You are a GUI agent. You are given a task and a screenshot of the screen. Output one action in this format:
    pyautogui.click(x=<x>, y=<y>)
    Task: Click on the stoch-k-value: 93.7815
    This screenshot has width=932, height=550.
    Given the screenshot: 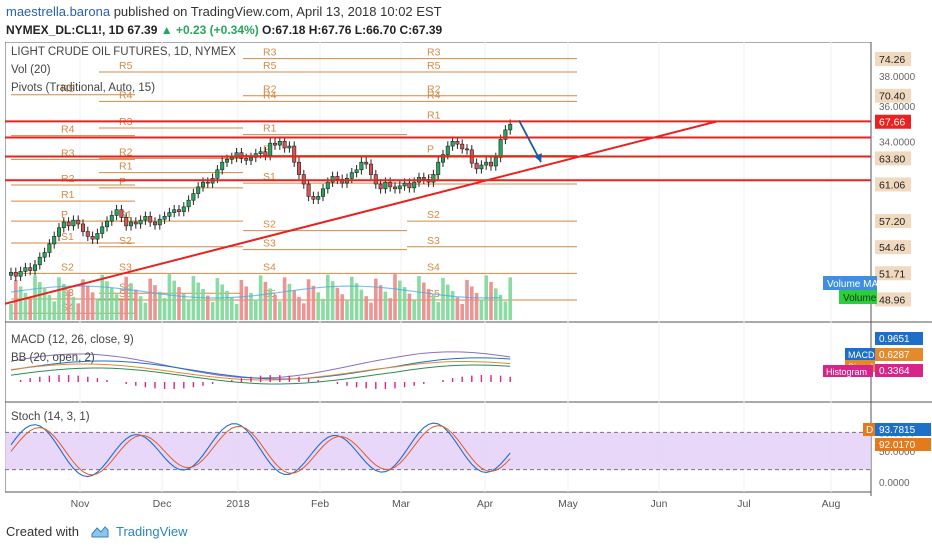 What is the action you would take?
    pyautogui.click(x=897, y=430)
    